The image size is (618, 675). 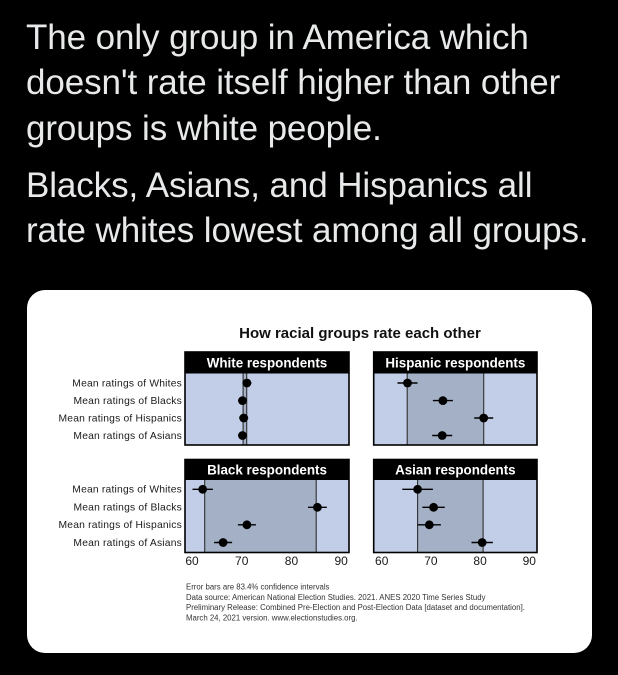 What do you see at coordinates (360, 333) in the screenshot?
I see `svg-text:How racial groups rate each ot: How racial groups rate each other` at bounding box center [360, 333].